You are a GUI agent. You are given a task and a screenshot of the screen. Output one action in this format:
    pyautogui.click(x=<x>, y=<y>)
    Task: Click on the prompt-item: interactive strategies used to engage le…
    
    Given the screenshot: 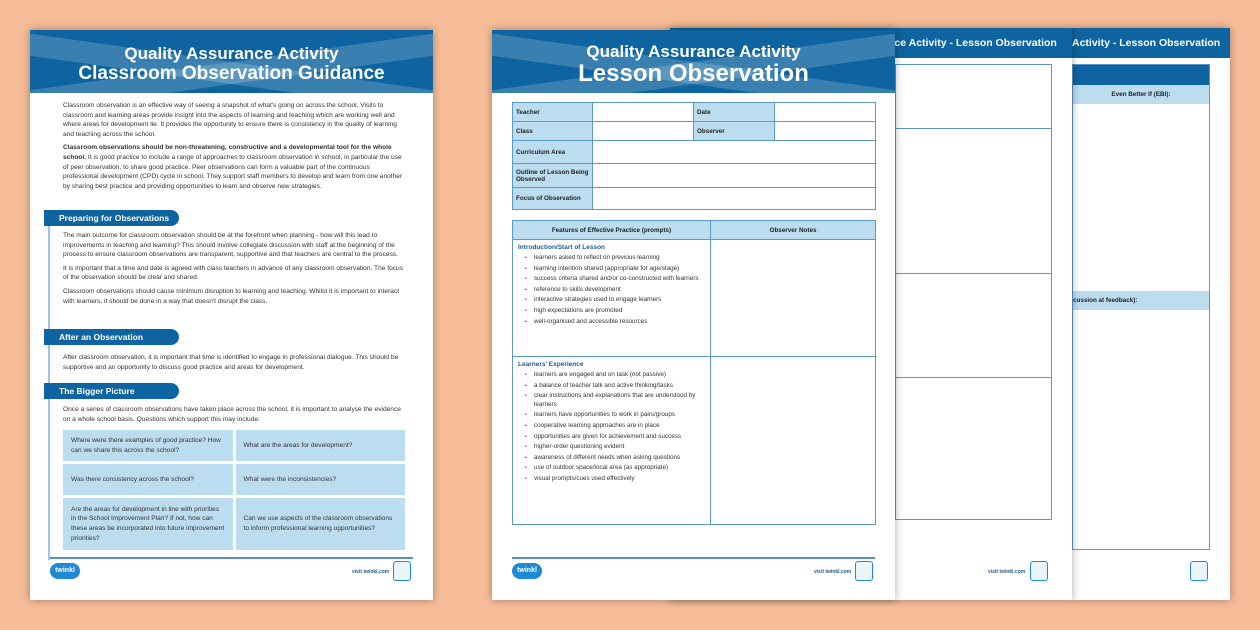 What is the action you would take?
    pyautogui.click(x=617, y=300)
    